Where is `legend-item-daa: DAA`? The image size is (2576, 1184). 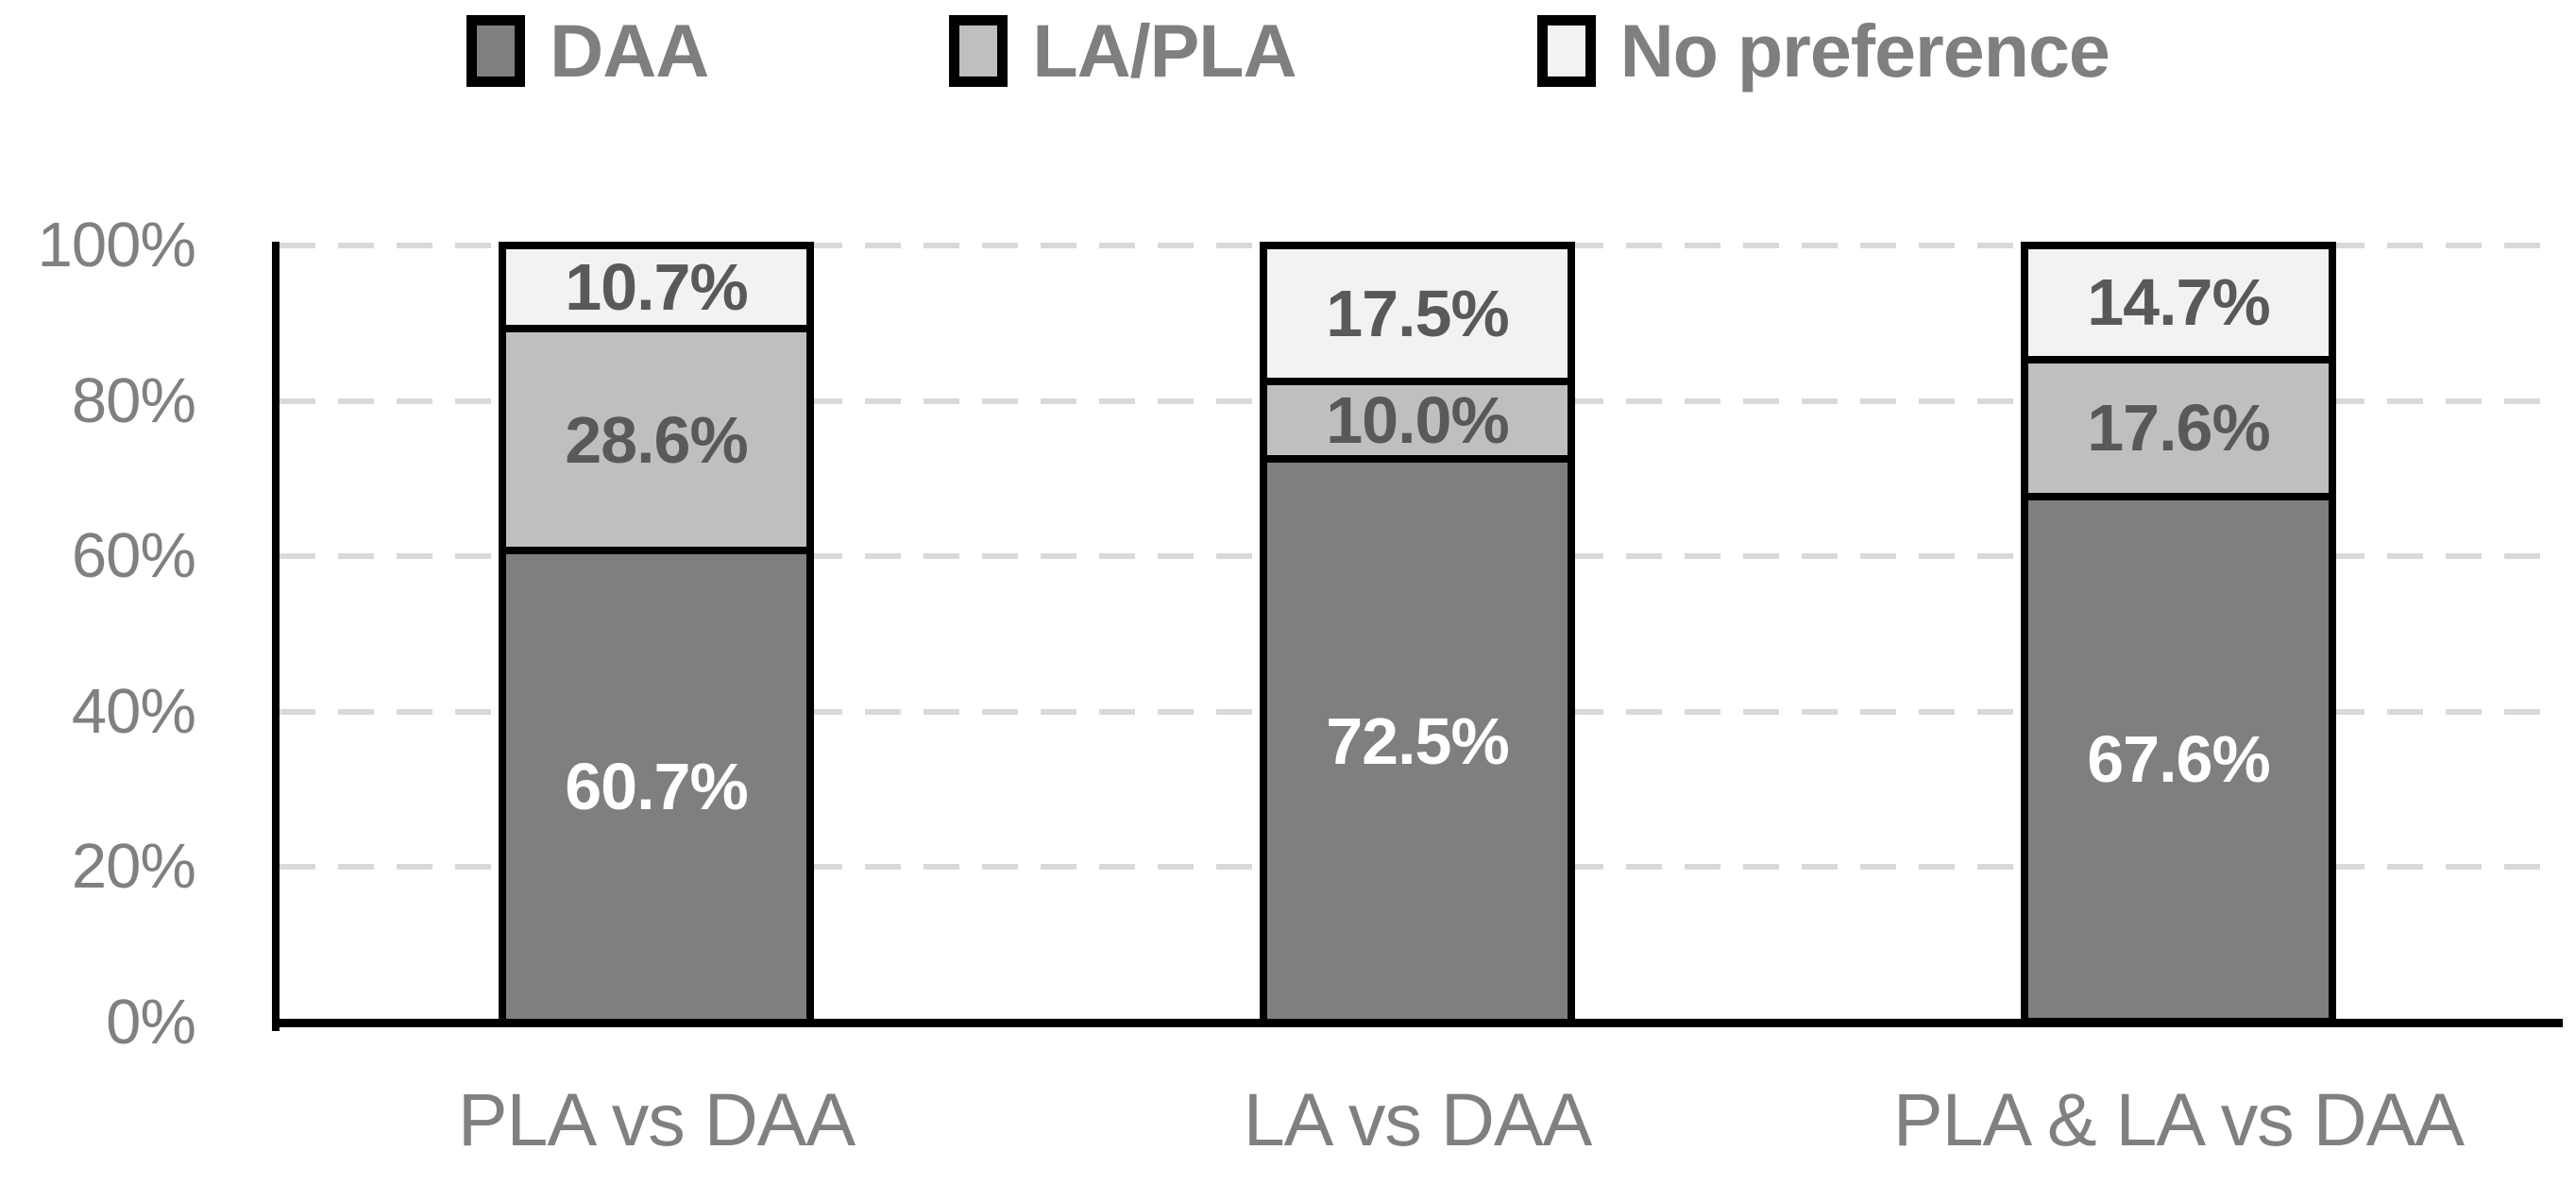
legend-item-daa: DAA is located at coordinates (587, 50).